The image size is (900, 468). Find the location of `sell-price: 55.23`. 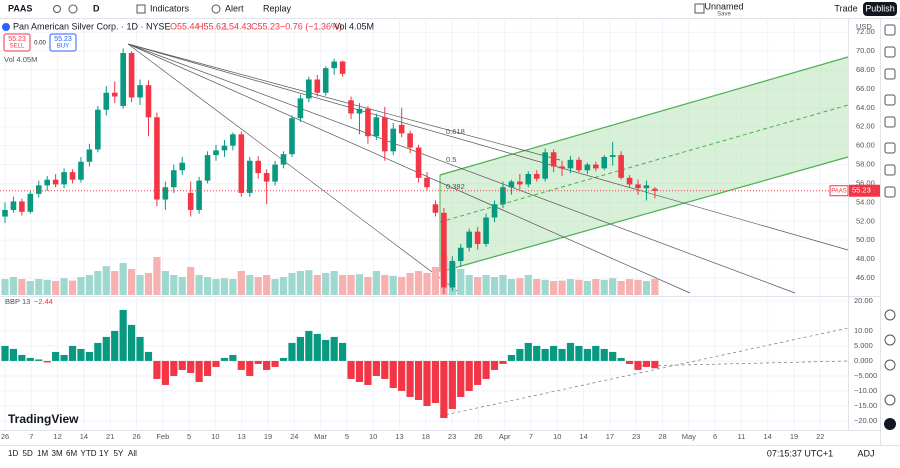

sell-price: 55.23 is located at coordinates (17, 39).